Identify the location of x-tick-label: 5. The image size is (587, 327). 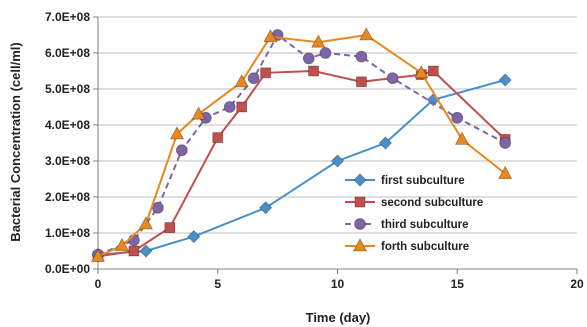
(217, 284).